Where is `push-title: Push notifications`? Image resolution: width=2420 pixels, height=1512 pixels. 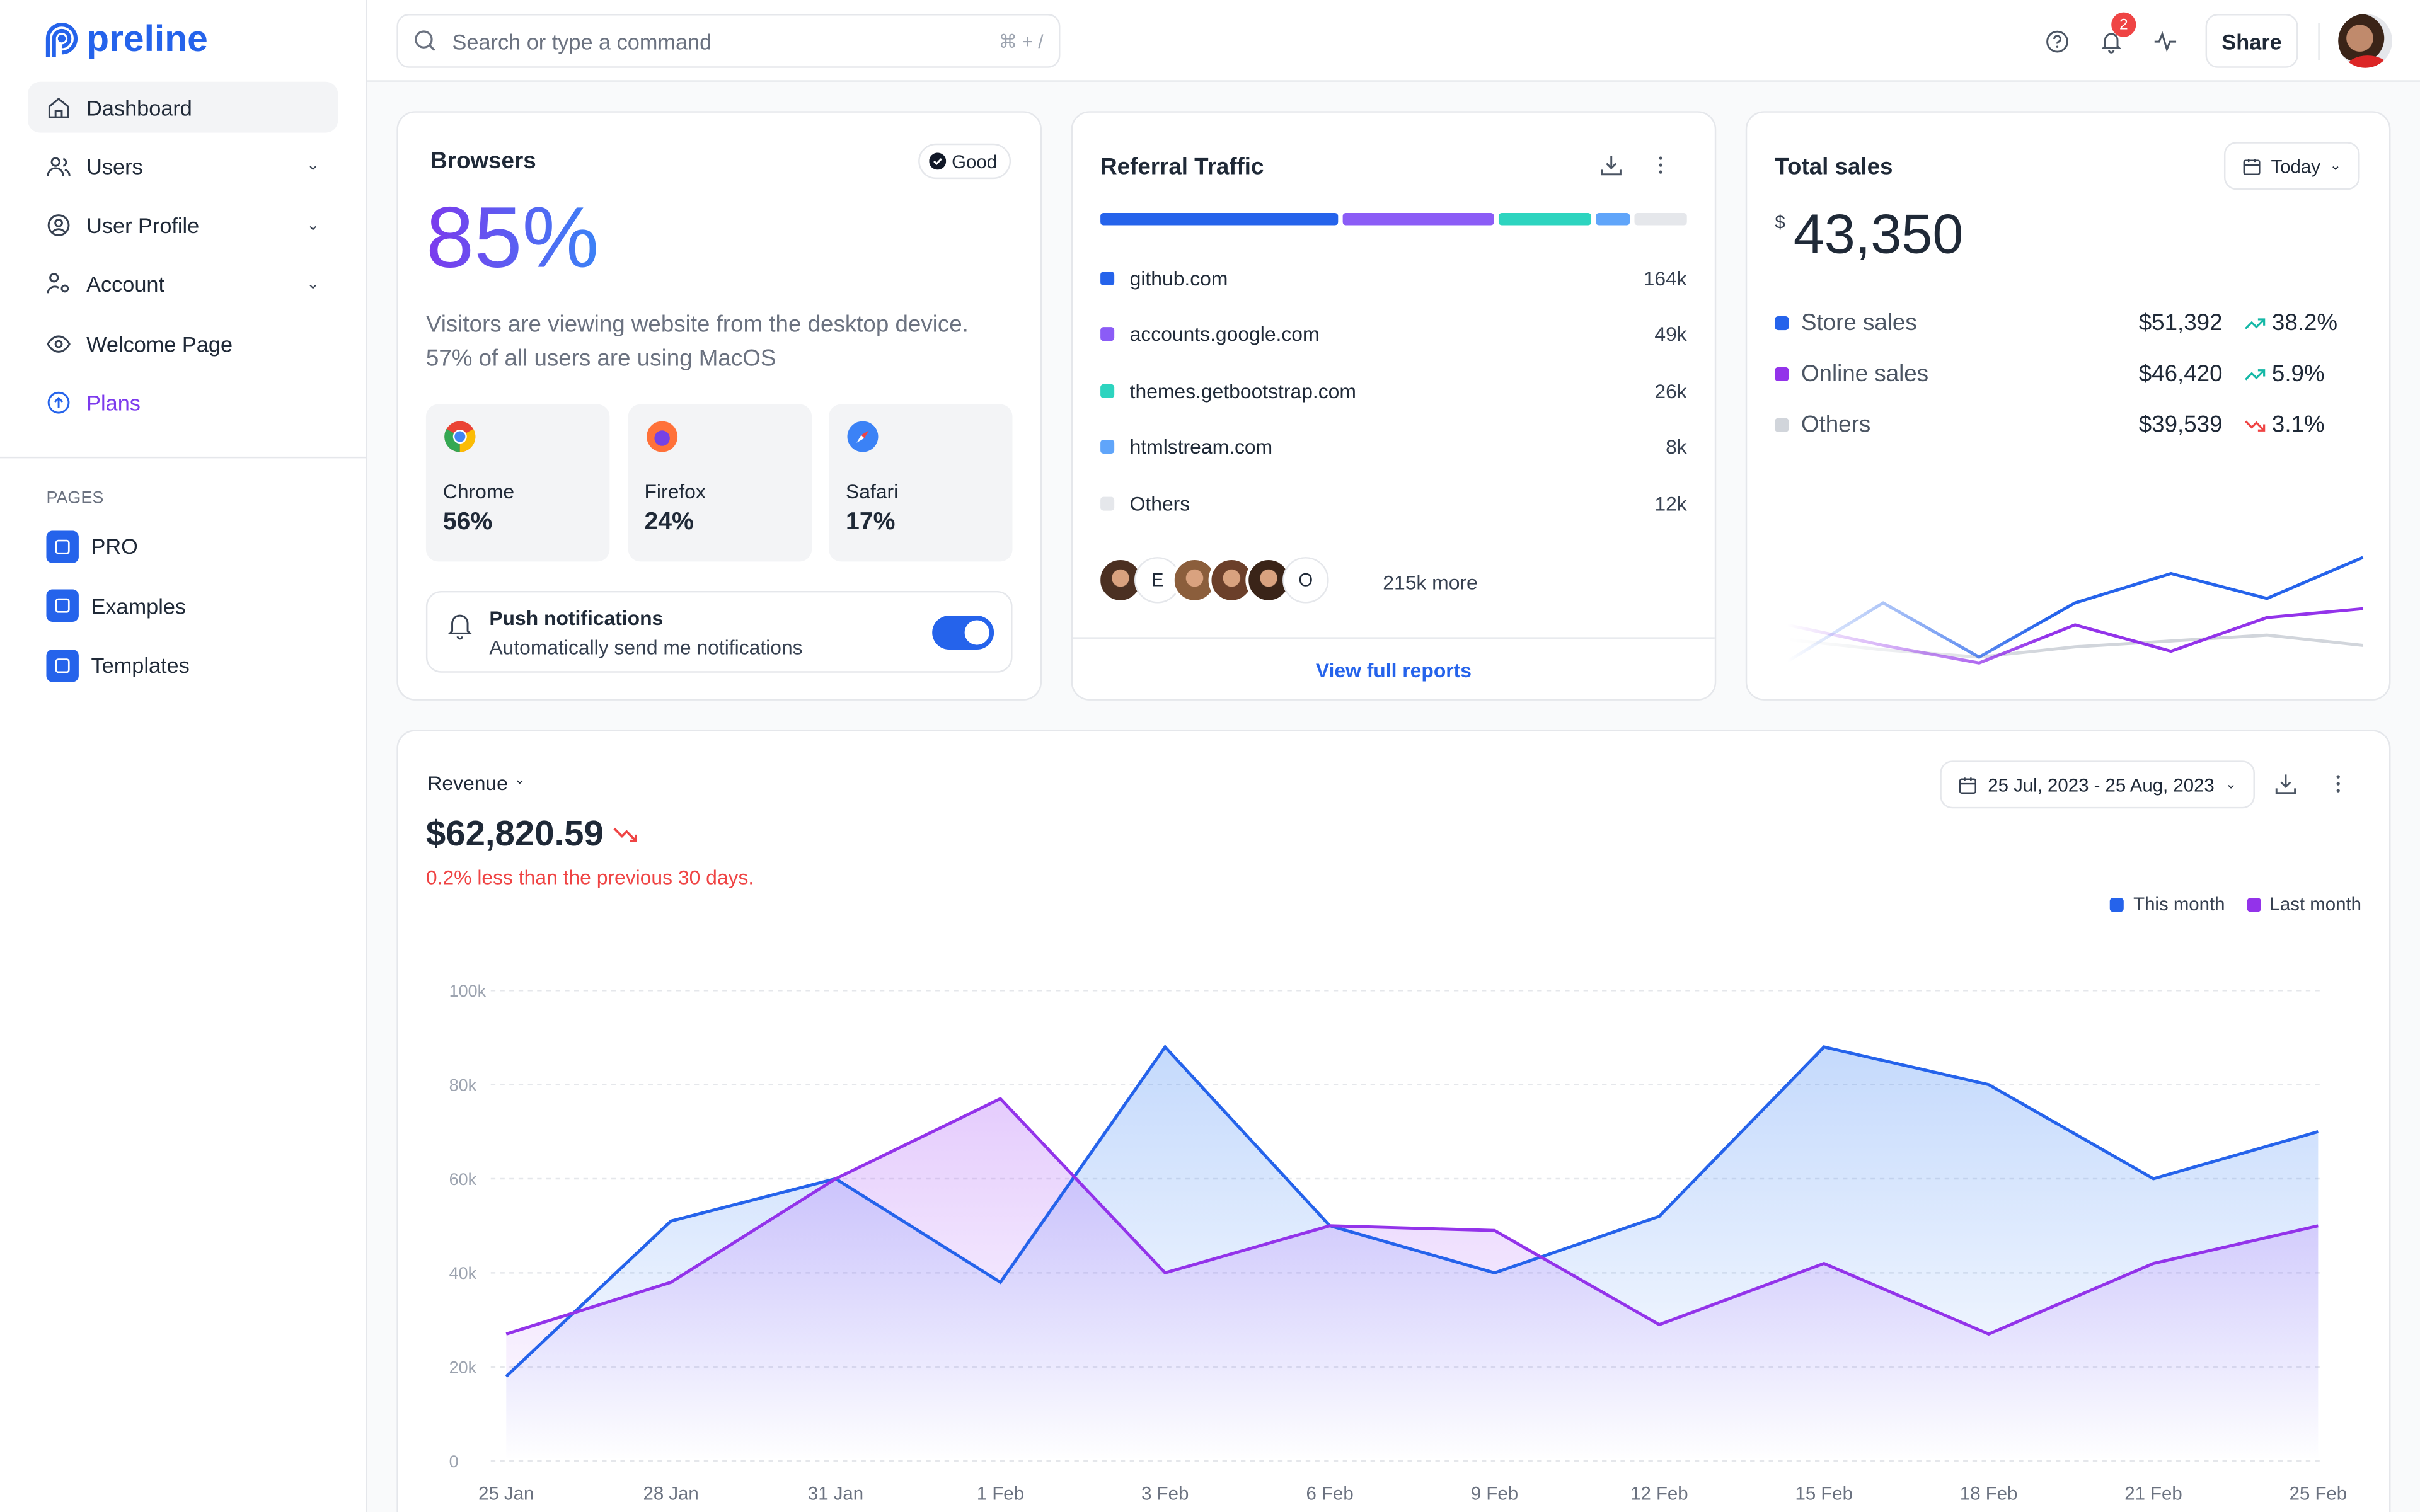
push-title: Push notifications is located at coordinates (577, 618).